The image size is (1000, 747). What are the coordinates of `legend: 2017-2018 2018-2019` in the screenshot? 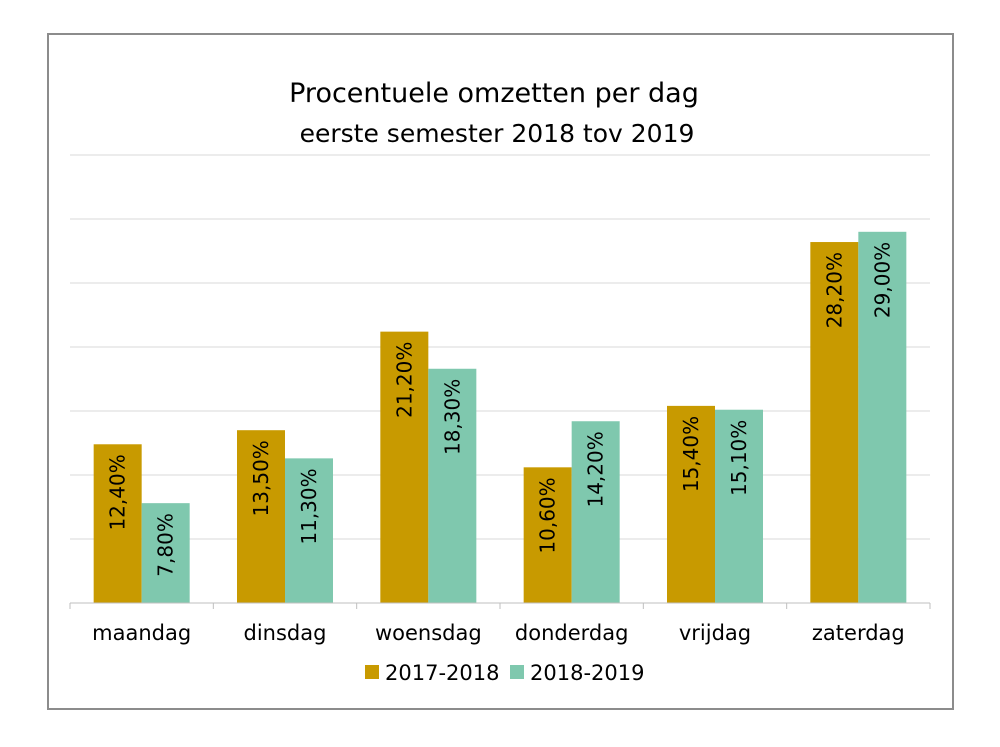 It's located at (504, 673).